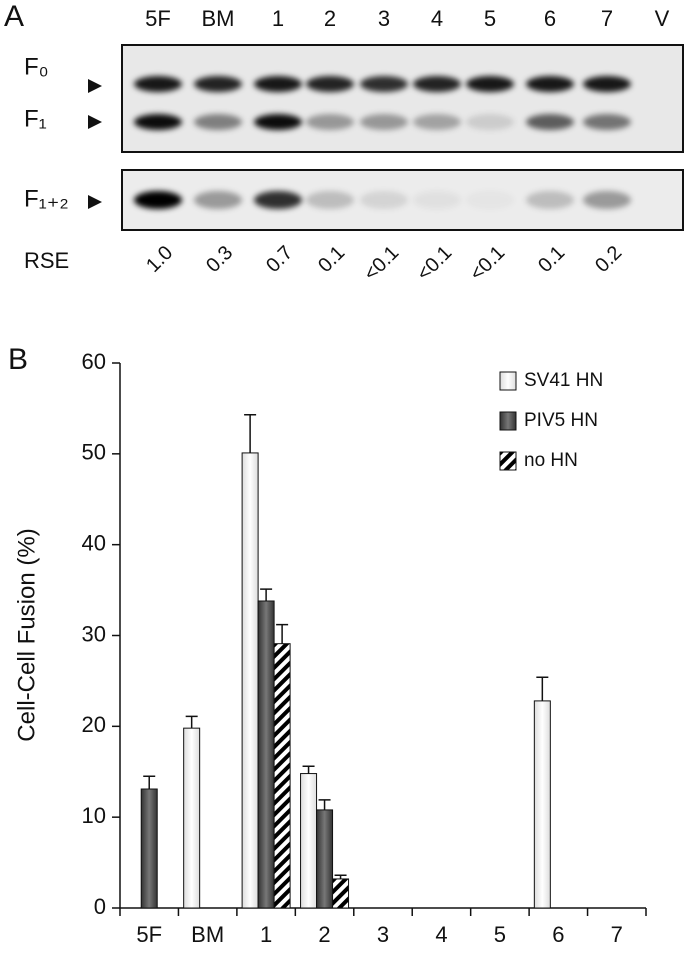  What do you see at coordinates (441, 934) in the screenshot?
I see `x-tick-label: 4` at bounding box center [441, 934].